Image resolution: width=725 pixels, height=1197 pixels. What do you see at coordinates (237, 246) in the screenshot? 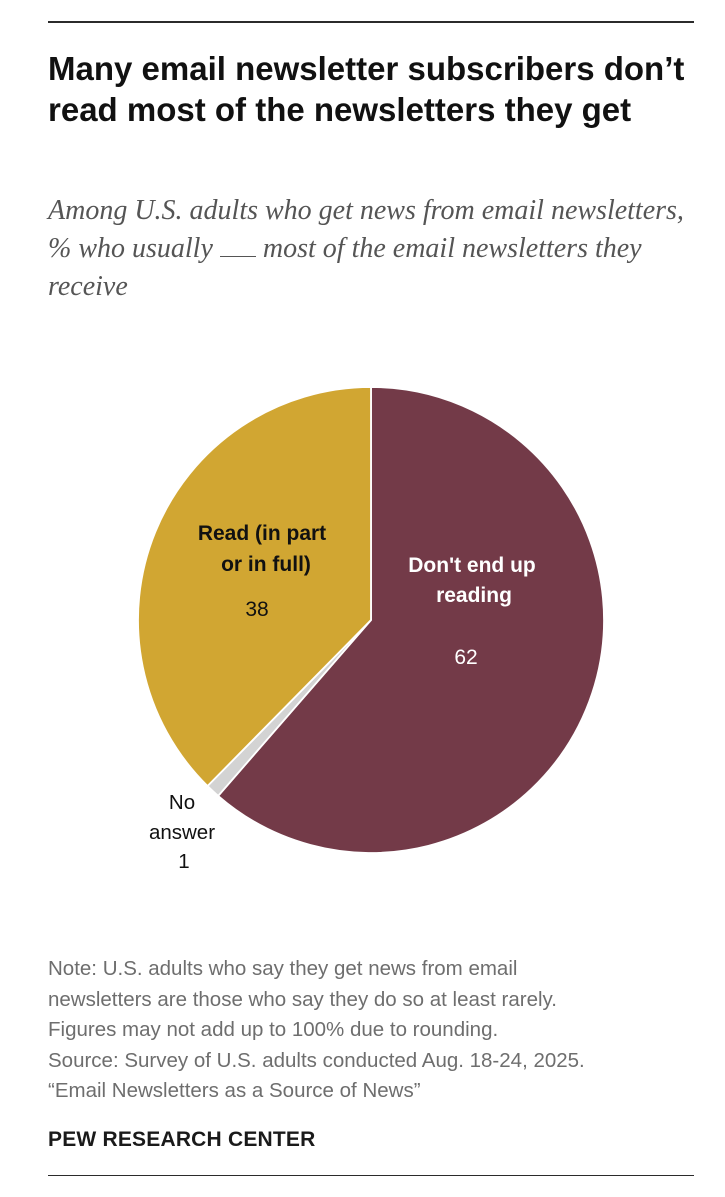
I see `subtitle-blank` at bounding box center [237, 246].